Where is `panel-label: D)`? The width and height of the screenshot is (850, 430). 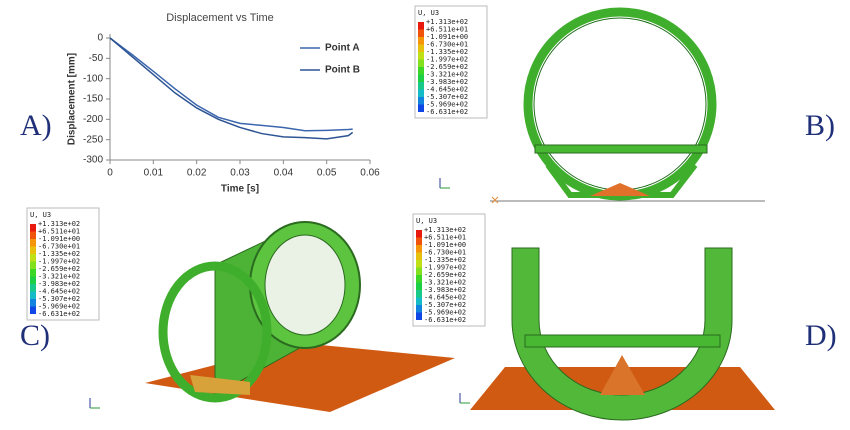
panel-label: D) is located at coordinates (821, 335).